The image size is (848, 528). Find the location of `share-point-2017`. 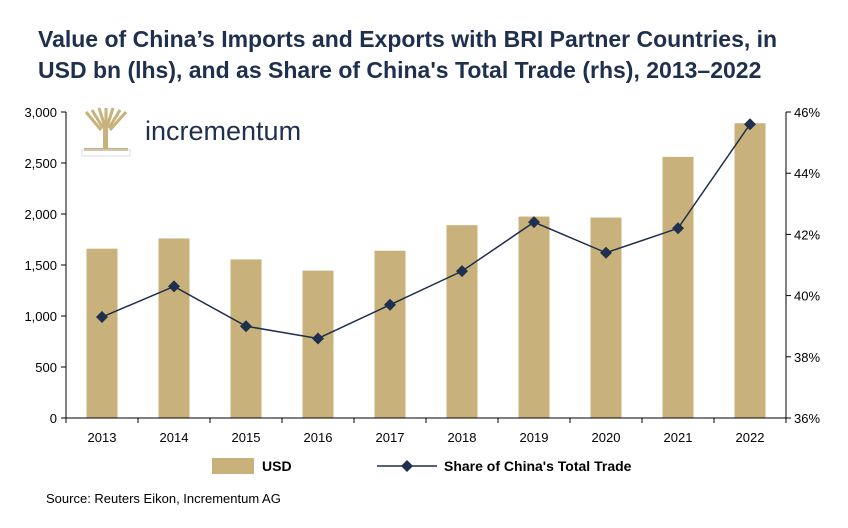

share-point-2017 is located at coordinates (390, 304).